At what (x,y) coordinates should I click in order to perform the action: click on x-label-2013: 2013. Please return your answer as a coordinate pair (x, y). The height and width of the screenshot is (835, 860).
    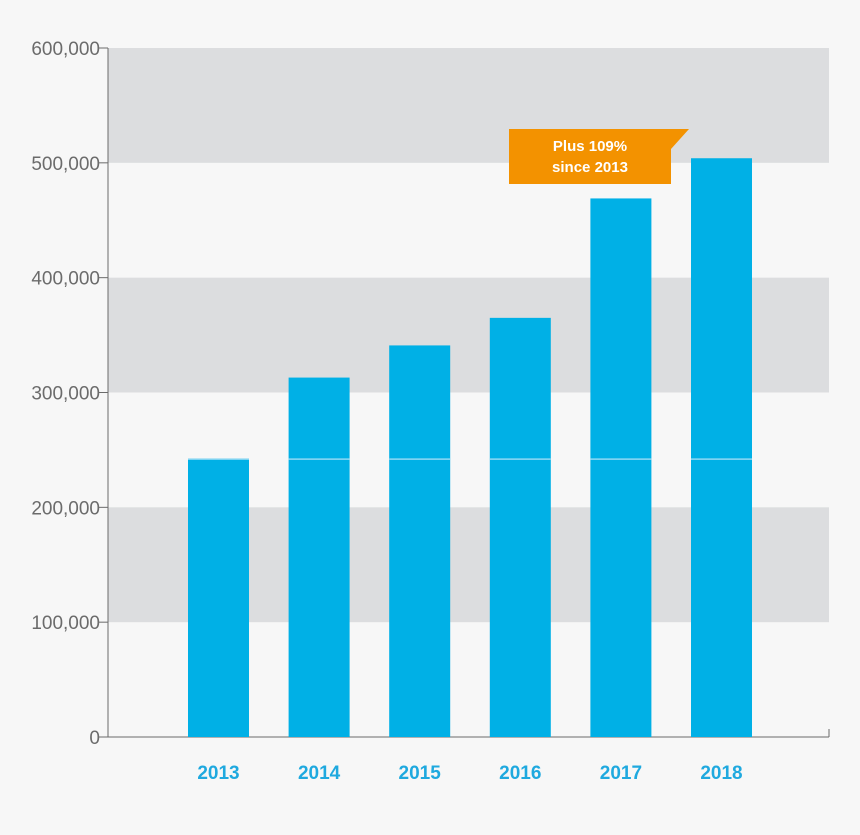
    Looking at the image, I should click on (218, 773).